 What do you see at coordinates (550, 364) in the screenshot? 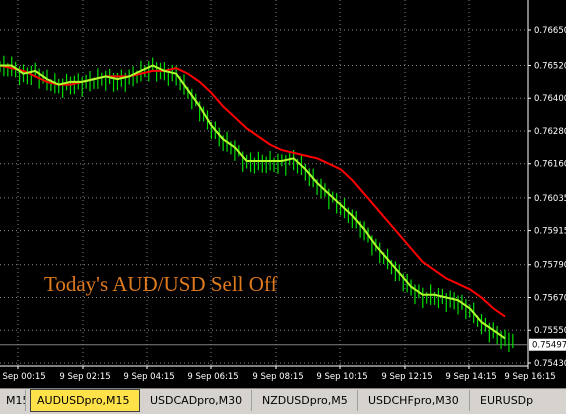
I see `price-tick-label: 0.75430` at bounding box center [550, 364].